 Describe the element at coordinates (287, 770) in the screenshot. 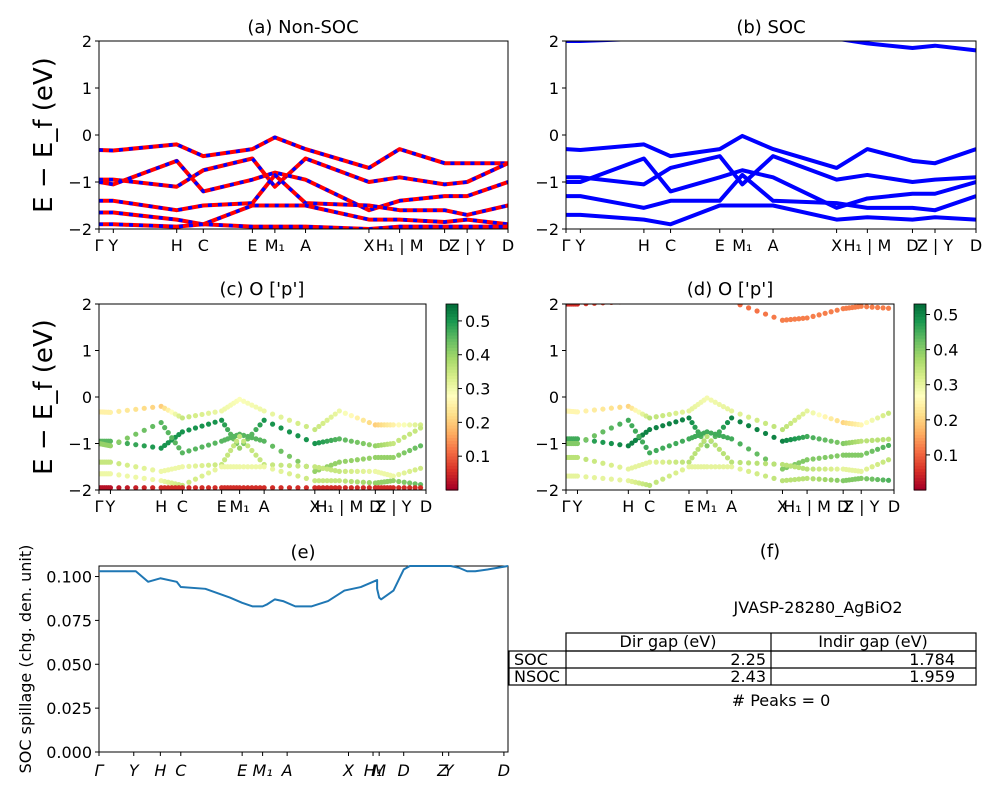

I see `x-tick-label: A` at that location.